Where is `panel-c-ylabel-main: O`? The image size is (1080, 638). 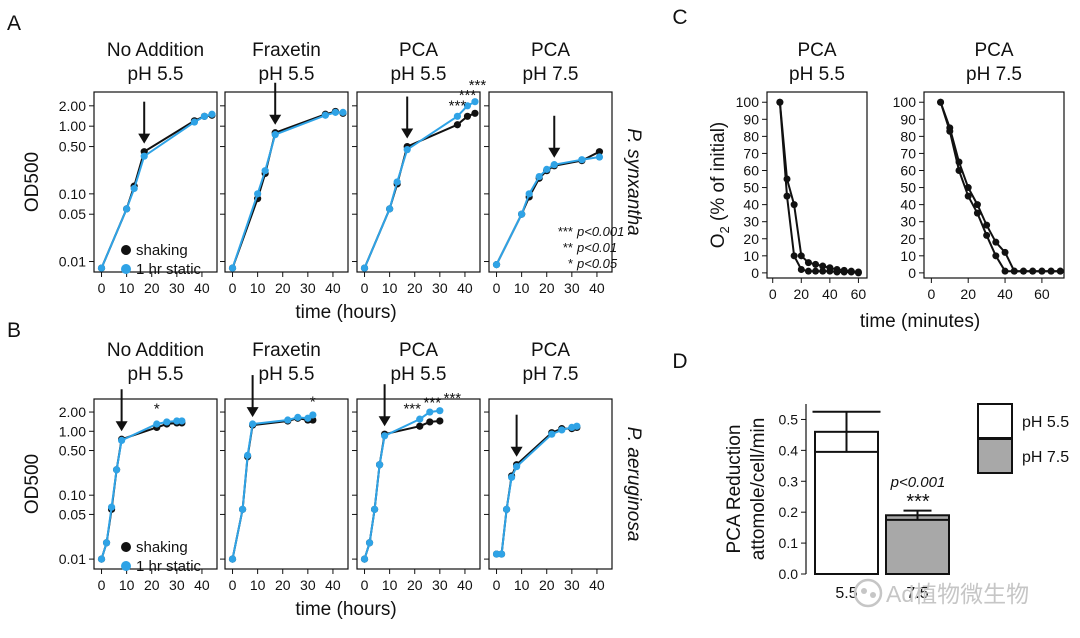
panel-c-ylabel-main: O is located at coordinates (718, 240).